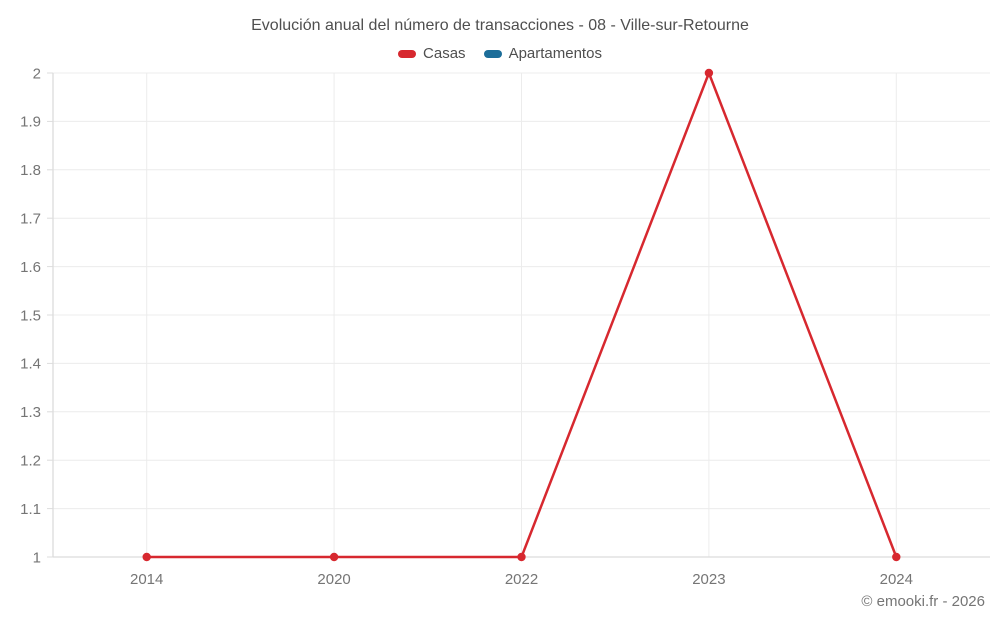  I want to click on casas-swatch-icon, so click(407, 53).